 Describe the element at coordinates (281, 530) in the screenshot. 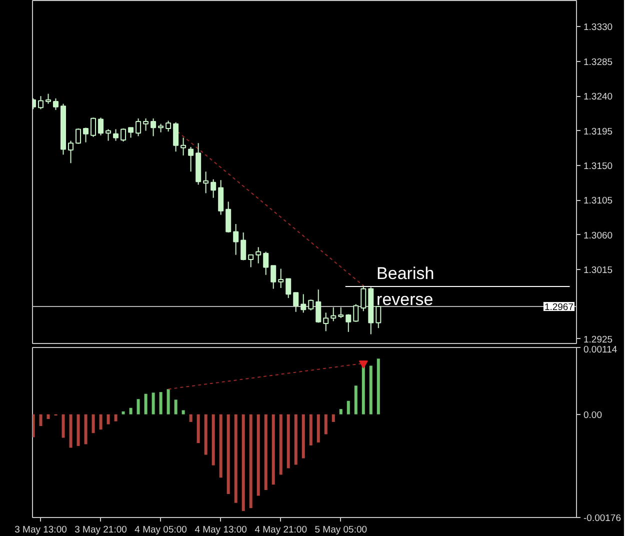

I see `x-tick-label: 4 May 21:00` at that location.